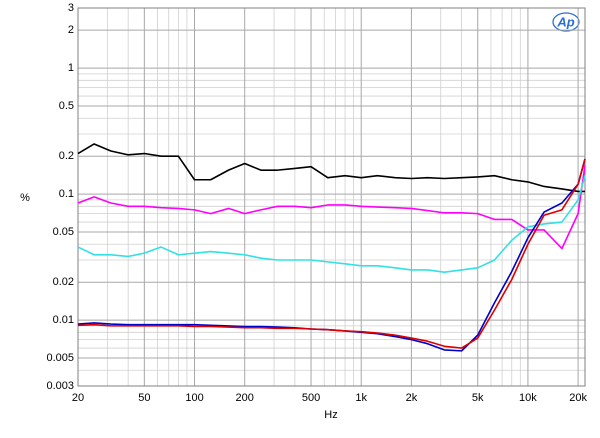  What do you see at coordinates (245, 398) in the screenshot?
I see `x-tick-label: 200` at bounding box center [245, 398].